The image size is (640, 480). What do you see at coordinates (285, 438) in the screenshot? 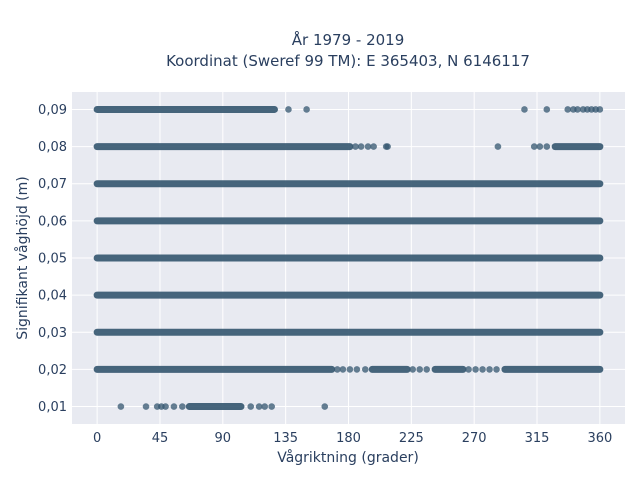
I see `x-tick-label: 135` at bounding box center [285, 438].